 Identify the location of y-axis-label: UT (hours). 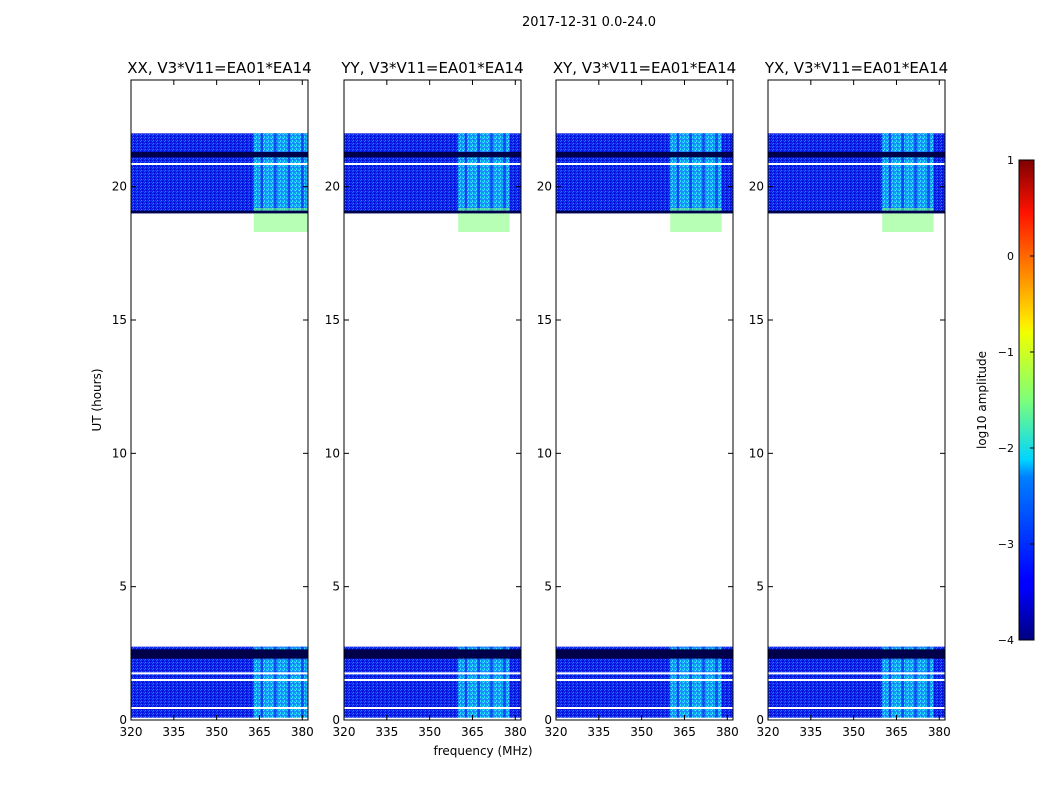
(97, 399).